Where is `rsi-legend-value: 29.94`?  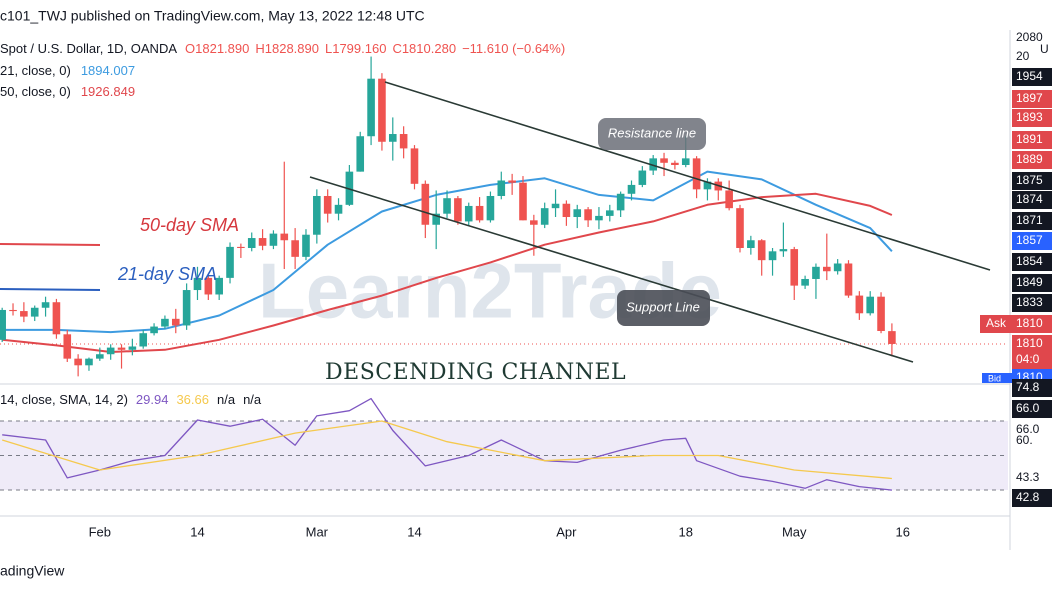
rsi-legend-value: 29.94 is located at coordinates (152, 399).